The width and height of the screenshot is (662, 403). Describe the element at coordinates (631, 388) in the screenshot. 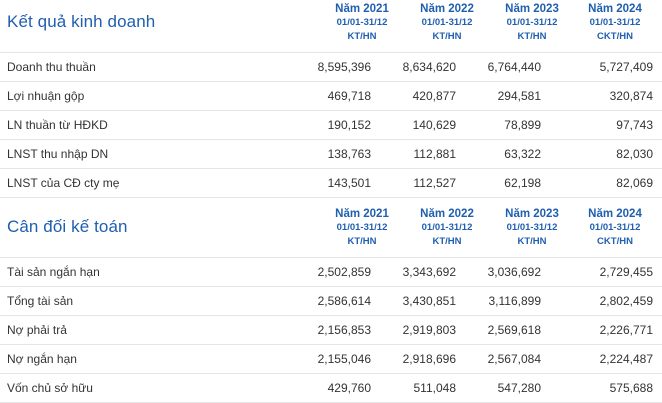

I see `cell-value: 575,688` at that location.